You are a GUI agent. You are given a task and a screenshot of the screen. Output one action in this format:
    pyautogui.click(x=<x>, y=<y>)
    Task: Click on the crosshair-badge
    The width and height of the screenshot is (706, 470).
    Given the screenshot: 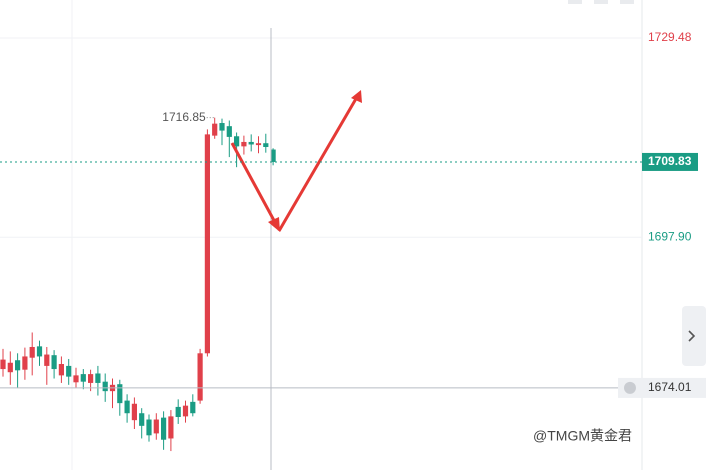 What is the action you would take?
    pyautogui.click(x=662, y=387)
    